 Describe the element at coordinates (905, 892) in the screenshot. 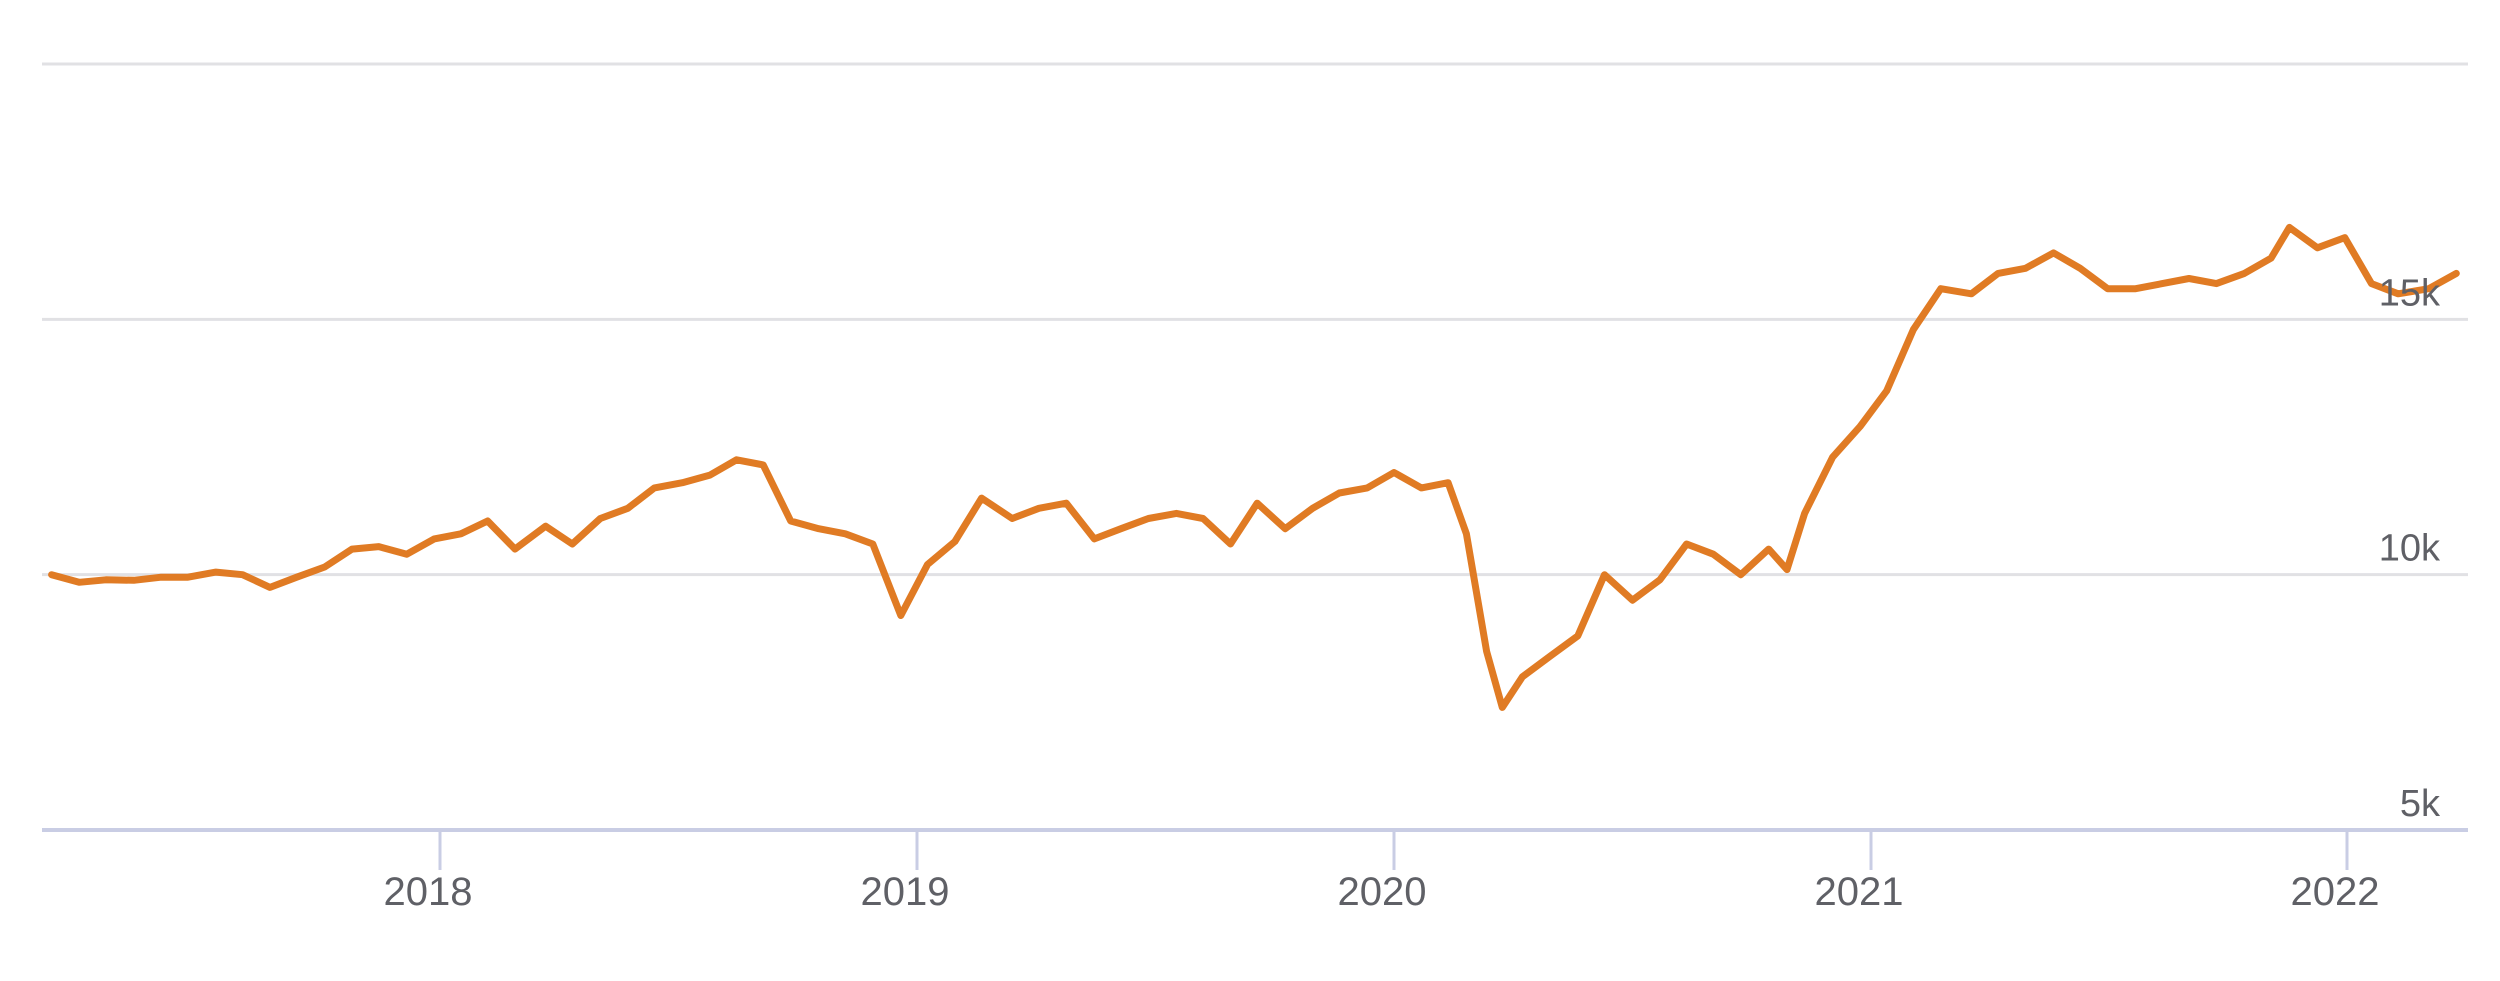

I see `x-tick-label-2019: 2019` at that location.